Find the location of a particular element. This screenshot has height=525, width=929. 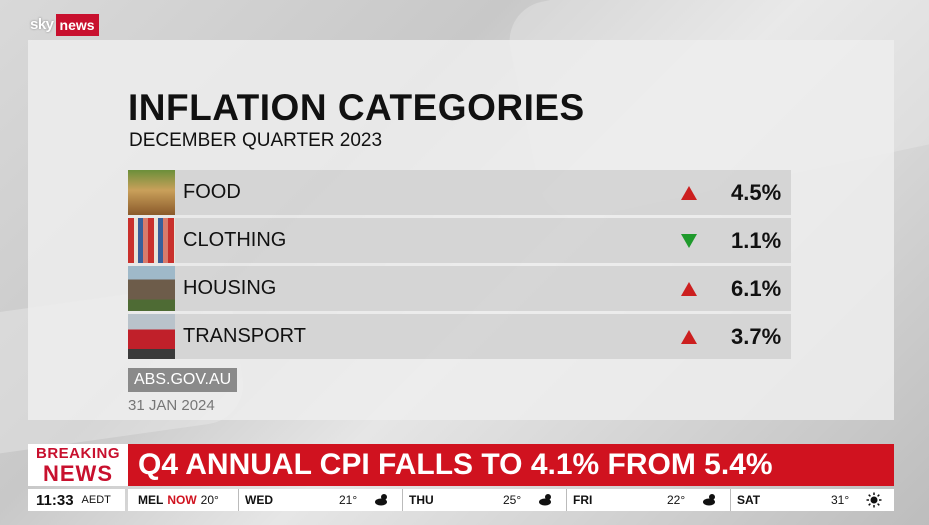

forecast-day: FRI 22° is located at coordinates (648, 500).